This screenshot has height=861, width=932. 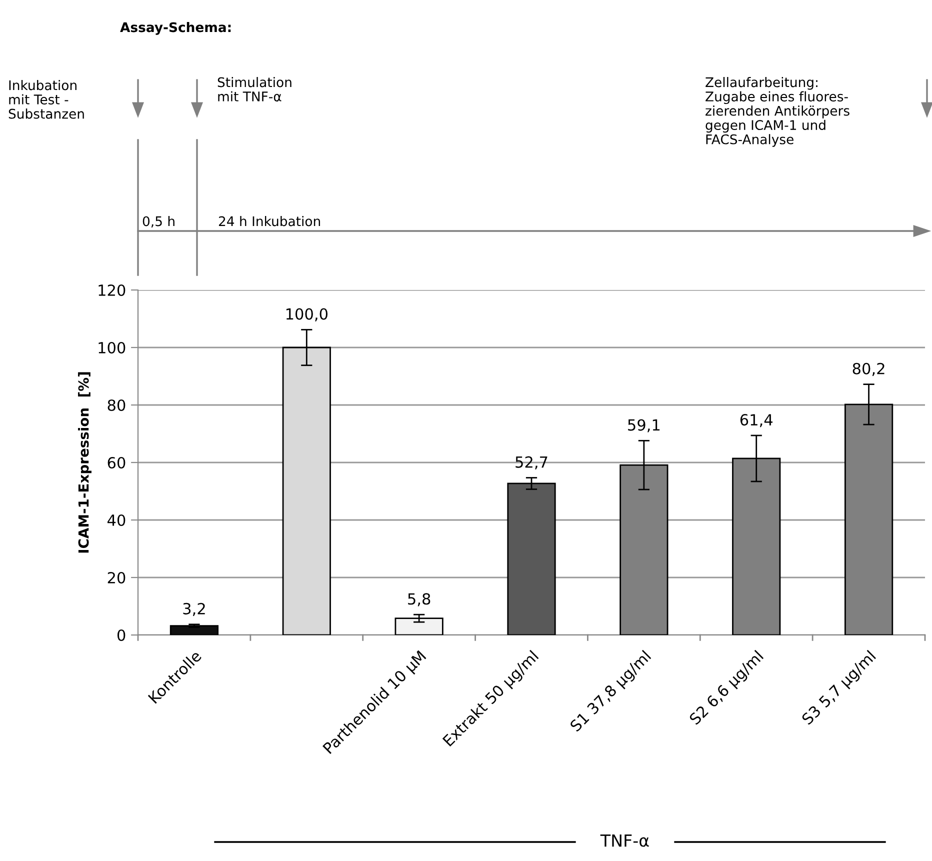 What do you see at coordinates (117, 462) in the screenshot?
I see `y-tick-label: 60` at bounding box center [117, 462].